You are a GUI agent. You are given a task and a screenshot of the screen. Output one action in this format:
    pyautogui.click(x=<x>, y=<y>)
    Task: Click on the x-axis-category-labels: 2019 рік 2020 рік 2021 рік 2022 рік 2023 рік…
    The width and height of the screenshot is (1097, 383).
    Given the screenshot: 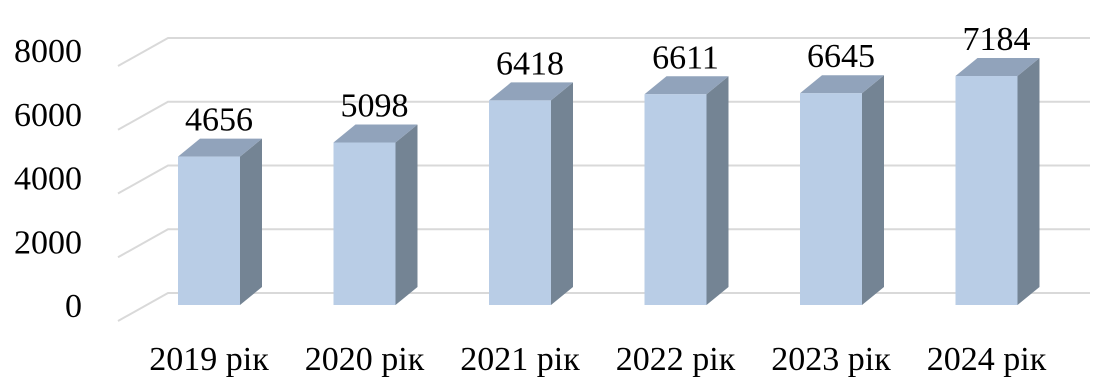 What is the action you would take?
    pyautogui.click(x=597, y=359)
    